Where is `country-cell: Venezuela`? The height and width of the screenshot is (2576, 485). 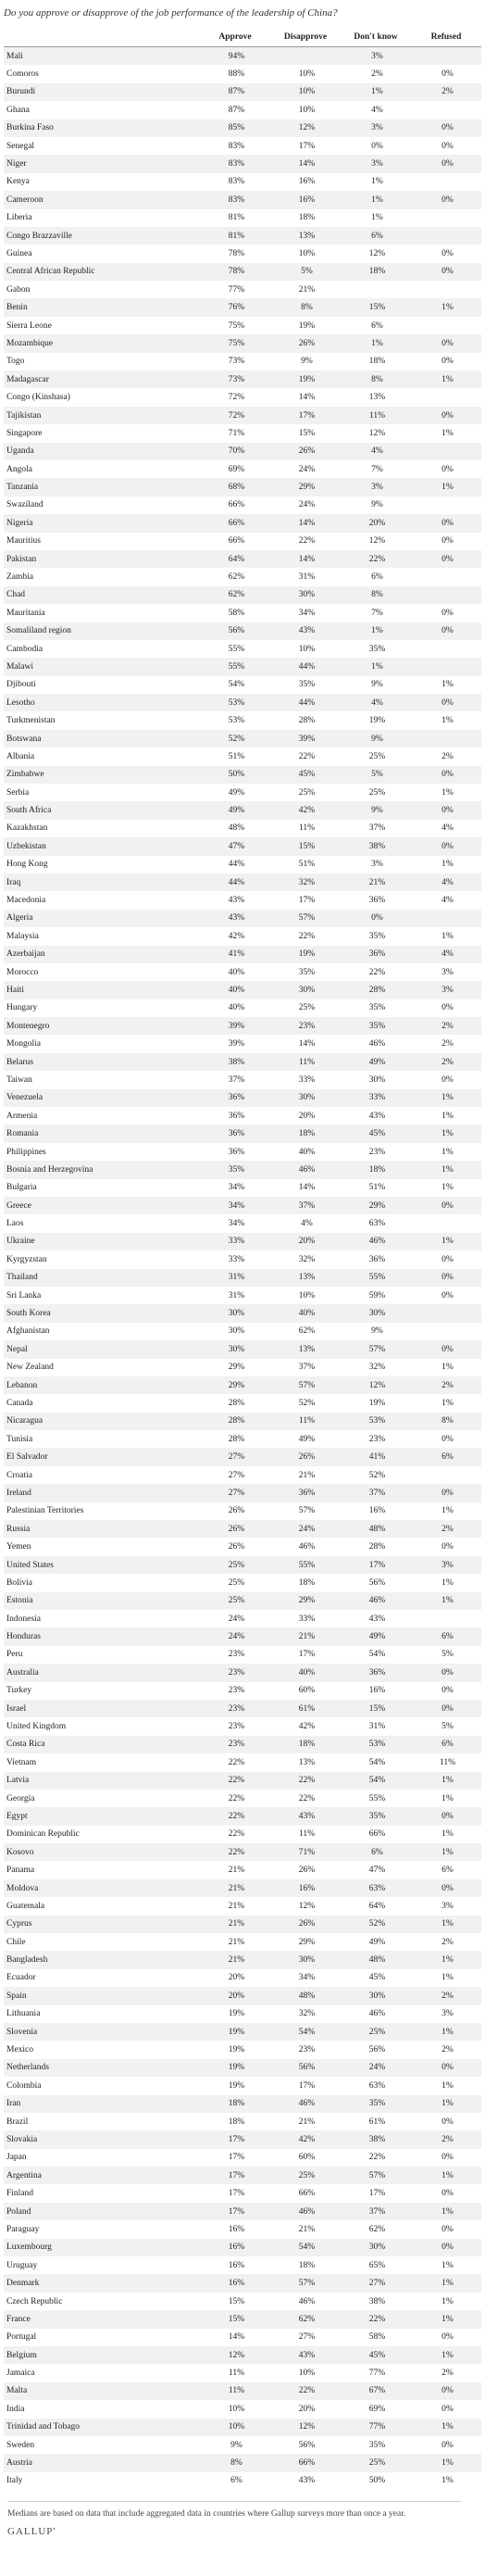
country-cell: Venezuela is located at coordinates (102, 1098).